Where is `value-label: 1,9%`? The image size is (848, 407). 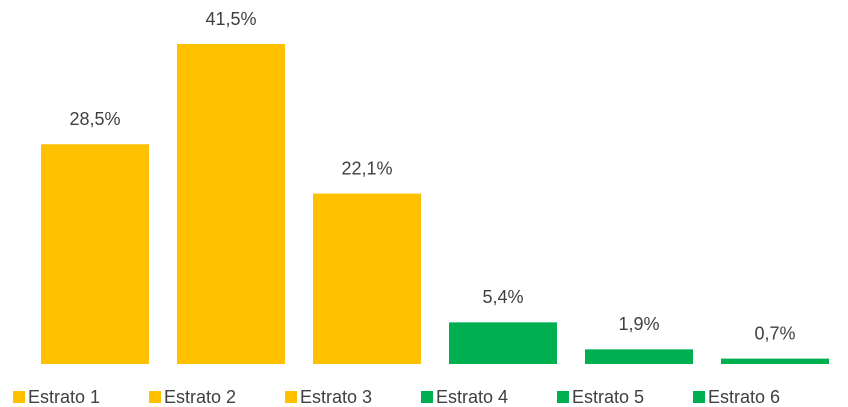 value-label: 1,9% is located at coordinates (638, 324).